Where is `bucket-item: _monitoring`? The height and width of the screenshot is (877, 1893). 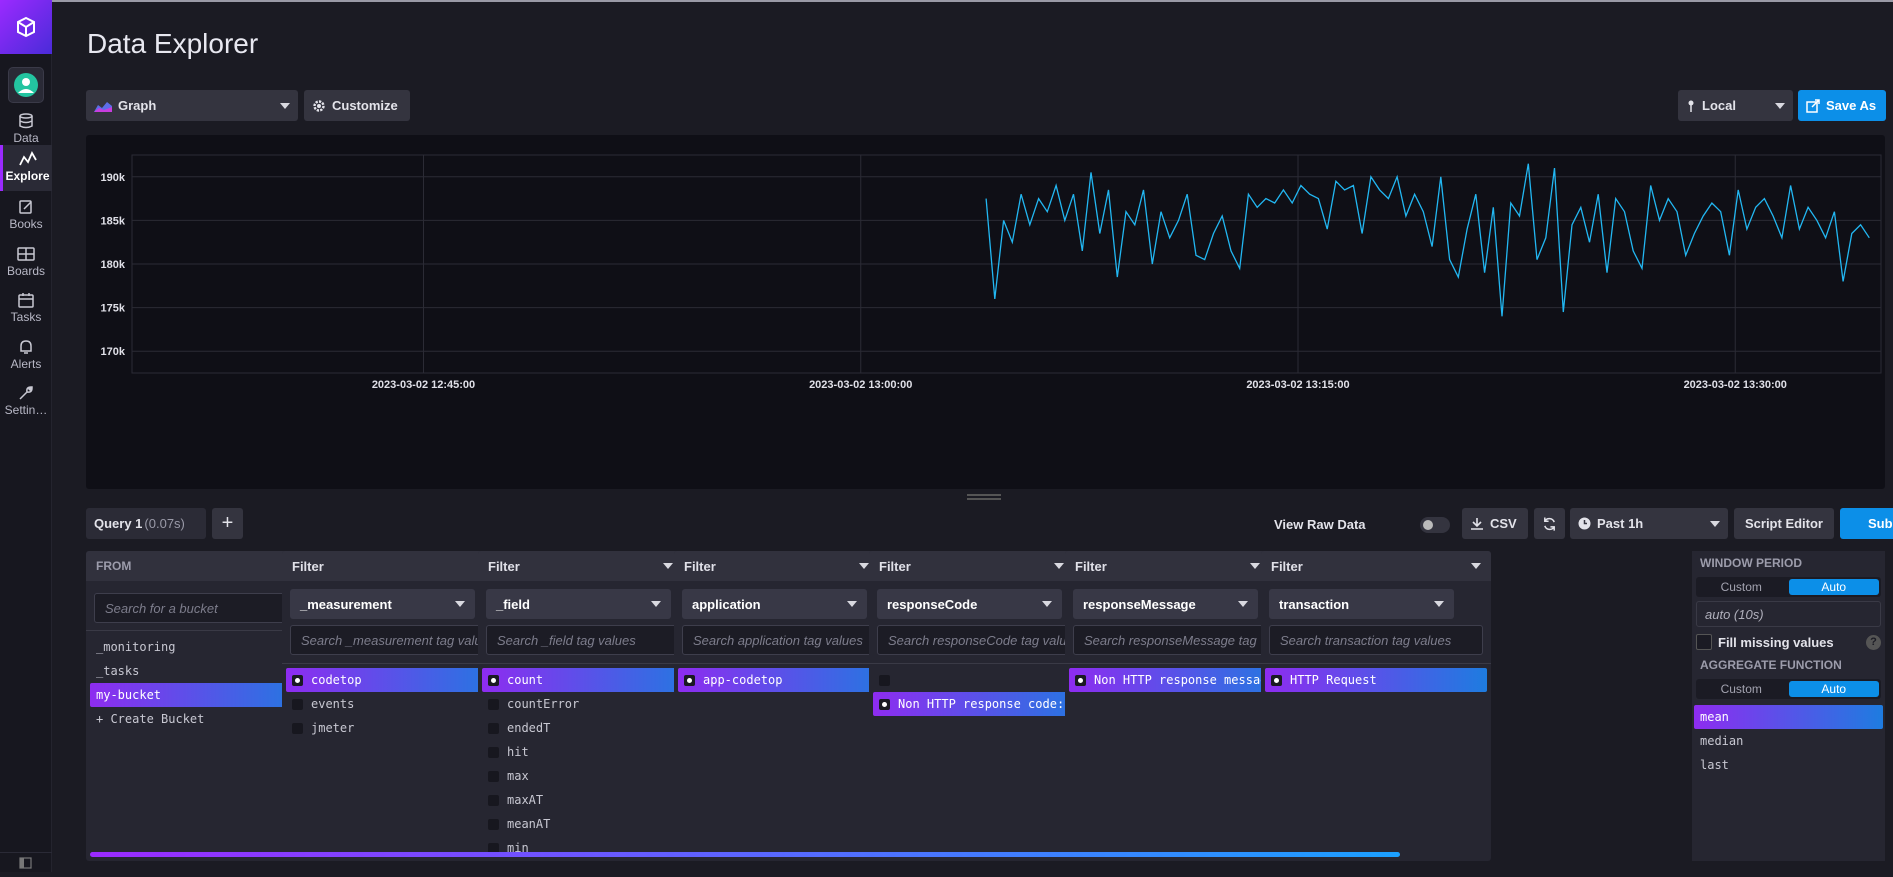 bucket-item: _monitoring is located at coordinates (136, 647).